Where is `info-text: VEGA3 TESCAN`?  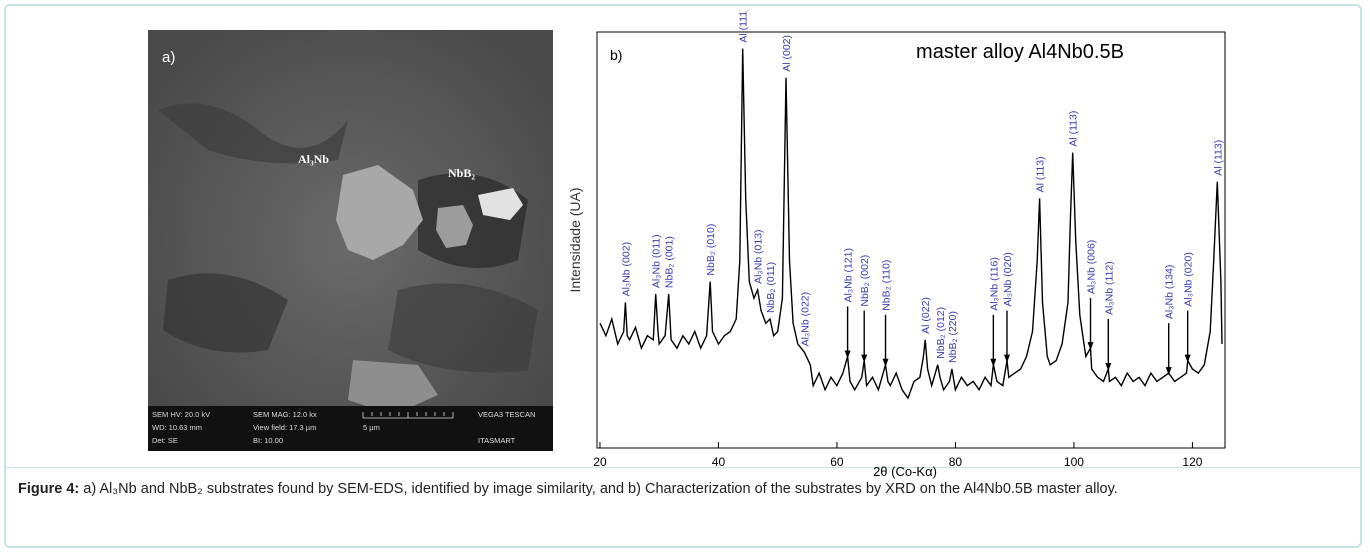 info-text: VEGA3 TESCAN is located at coordinates (506, 414).